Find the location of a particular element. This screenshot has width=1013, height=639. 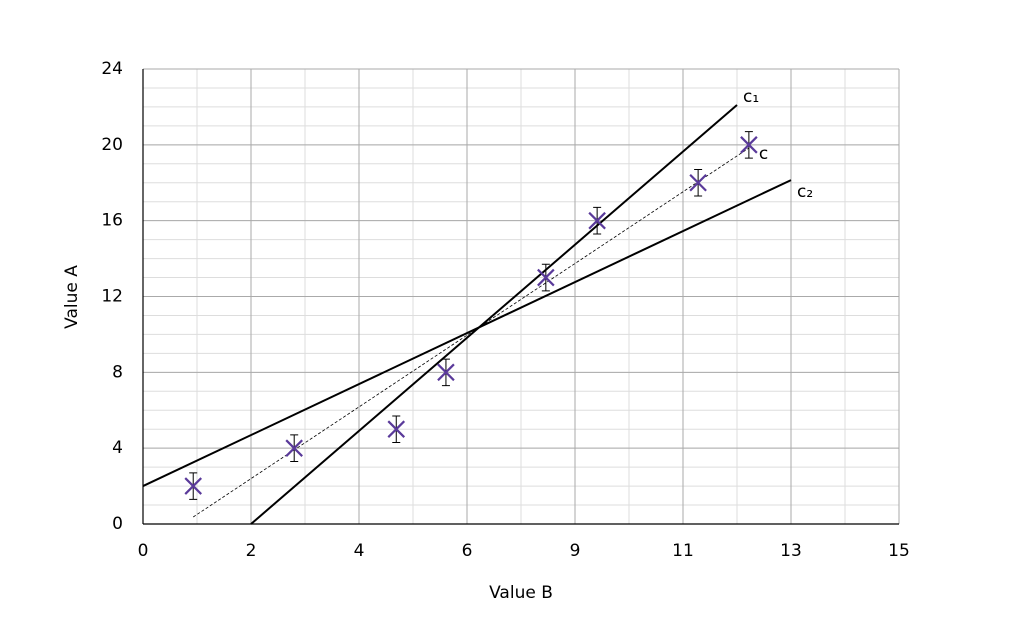

y-tick-label: 0 is located at coordinates (117, 524).